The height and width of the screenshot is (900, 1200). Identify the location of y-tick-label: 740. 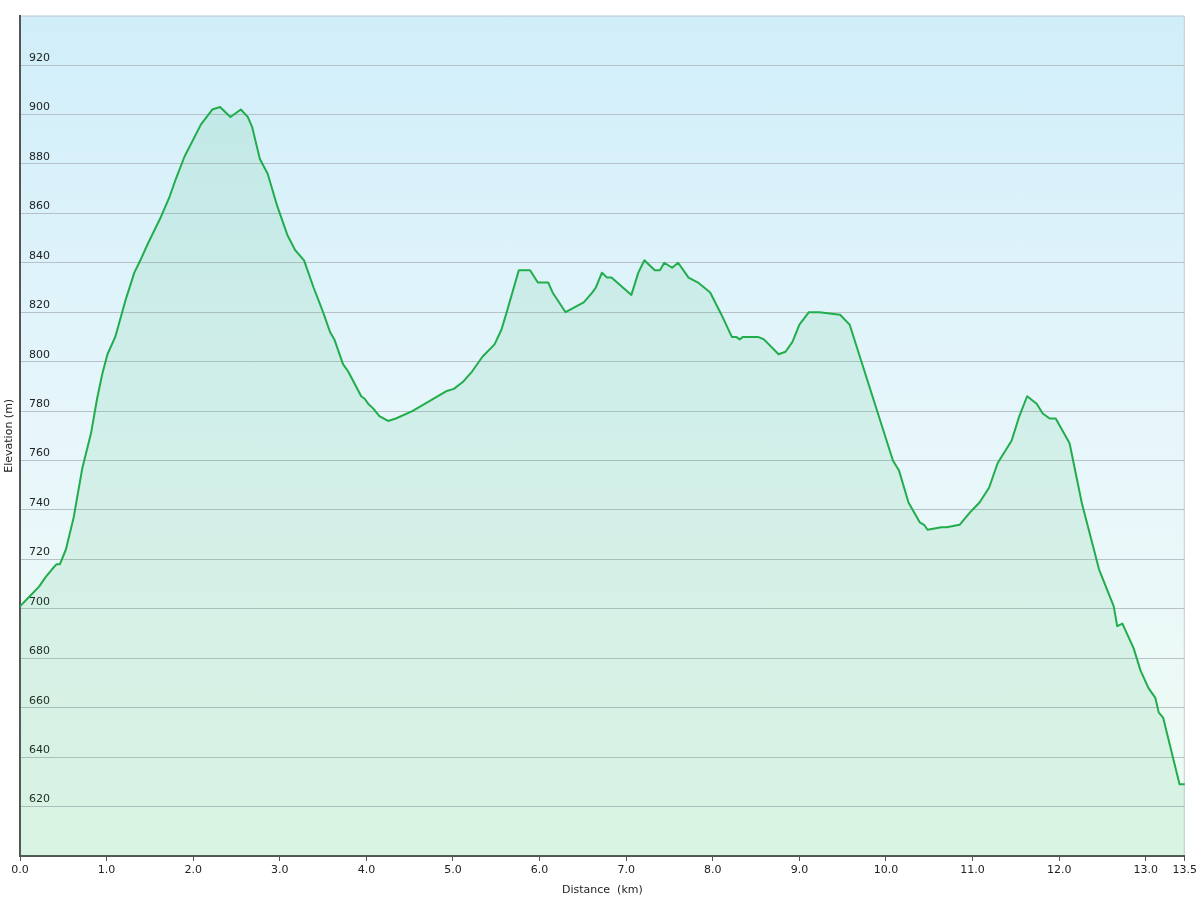
(39, 502).